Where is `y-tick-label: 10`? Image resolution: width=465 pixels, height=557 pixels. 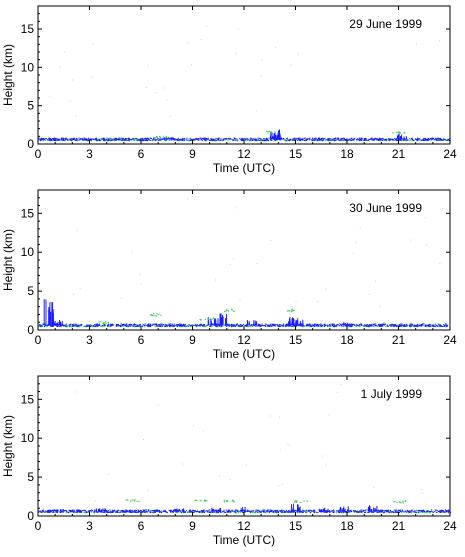 y-tick-label: 10 is located at coordinates (28, 67).